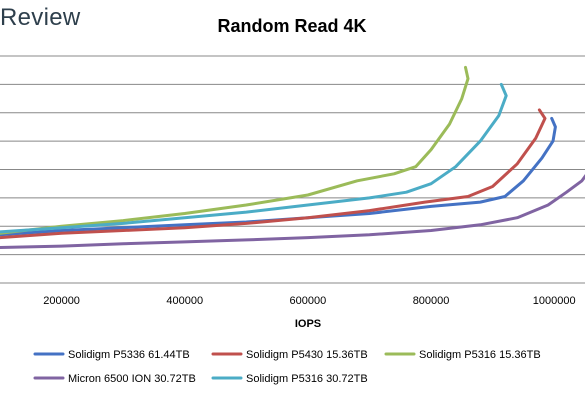 This screenshot has width=585, height=401. What do you see at coordinates (291, 26) in the screenshot?
I see `chart-title: Random Read 4K` at bounding box center [291, 26].